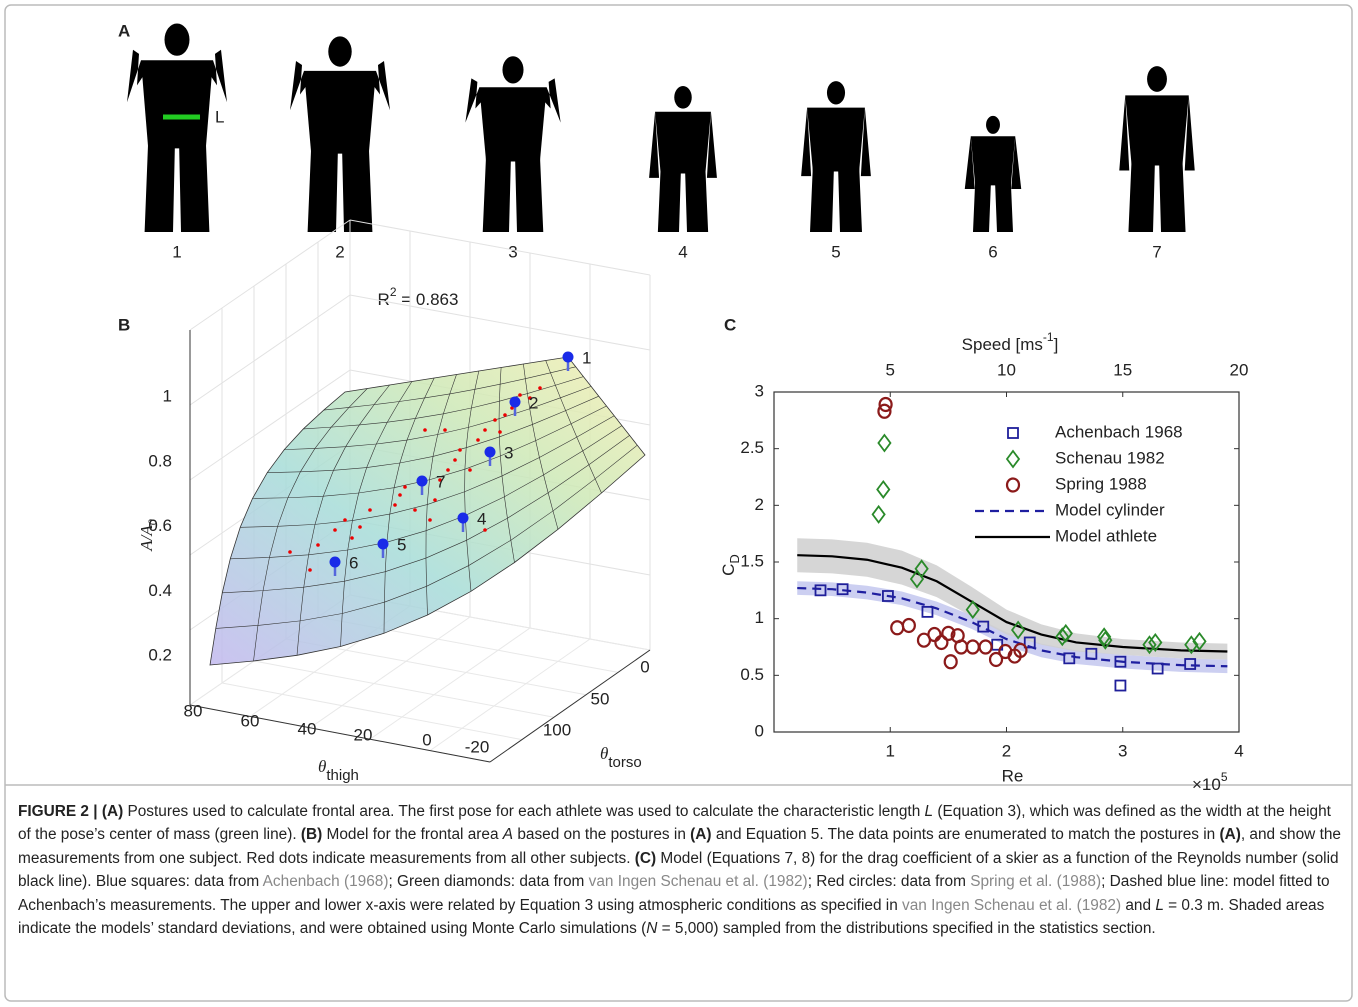 This screenshot has height=1007, width=1358. I want to click on reference-link: Spring et al. (1988), so click(1036, 882).